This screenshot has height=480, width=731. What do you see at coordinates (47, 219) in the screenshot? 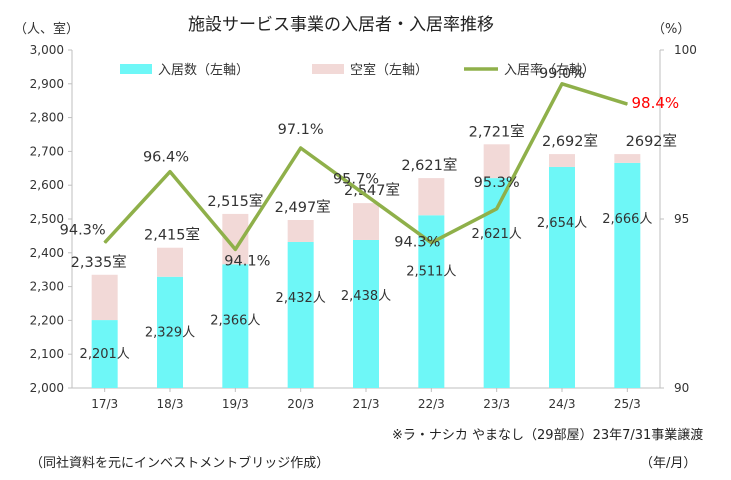
I see `left-axis-tick-label: 2,500` at bounding box center [47, 219].